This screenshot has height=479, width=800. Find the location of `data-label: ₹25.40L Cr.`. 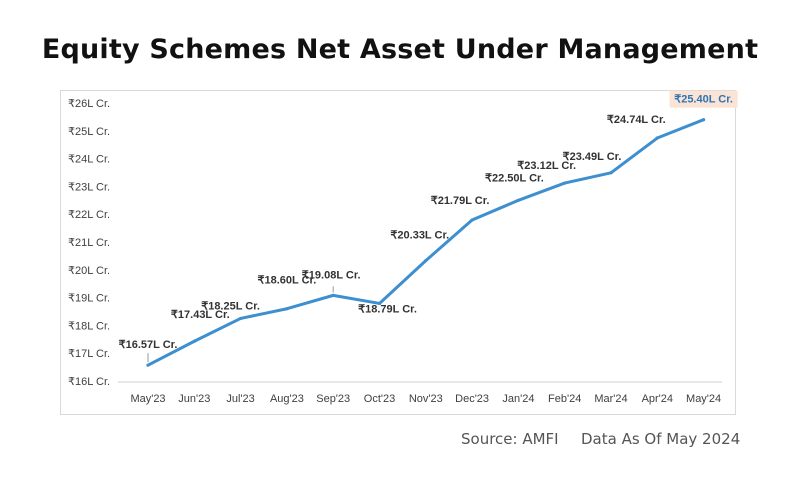

data-label: ₹25.40L Cr. is located at coordinates (703, 100).